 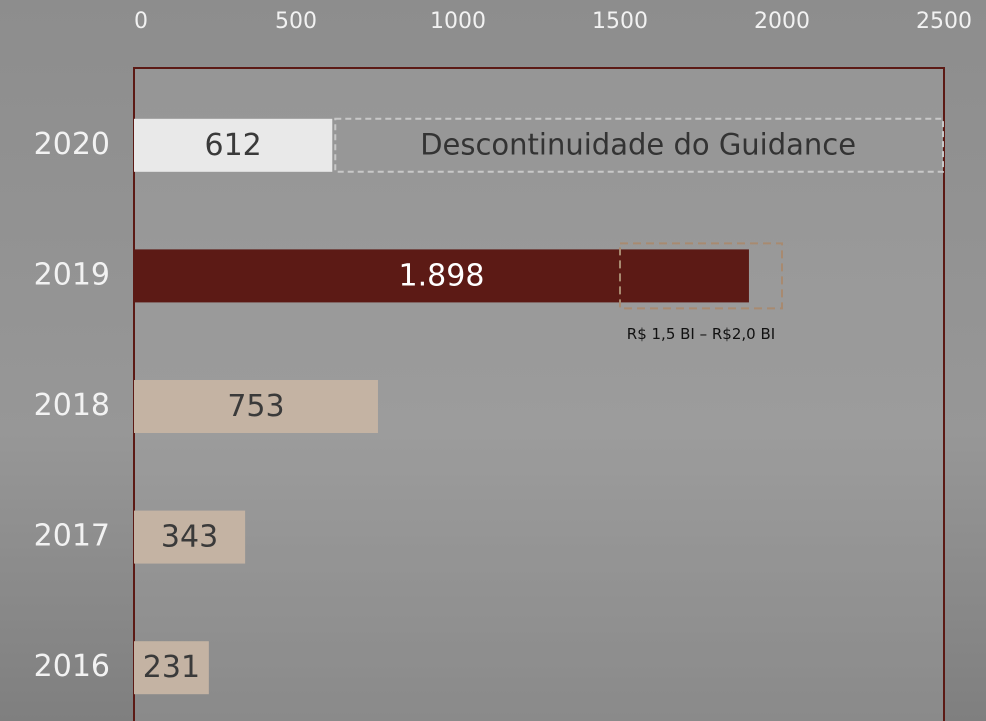 I want to click on value-label: 612, so click(x=233, y=145).